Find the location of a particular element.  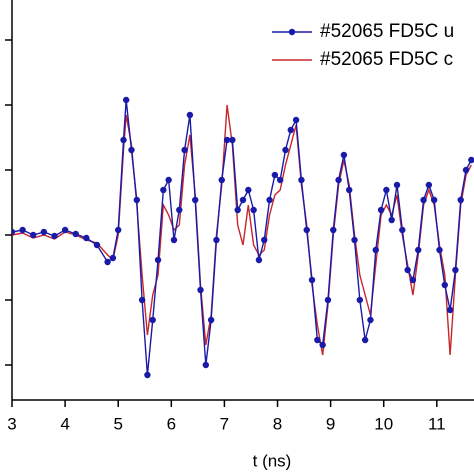

x-tick-label: 5 is located at coordinates (117, 423).